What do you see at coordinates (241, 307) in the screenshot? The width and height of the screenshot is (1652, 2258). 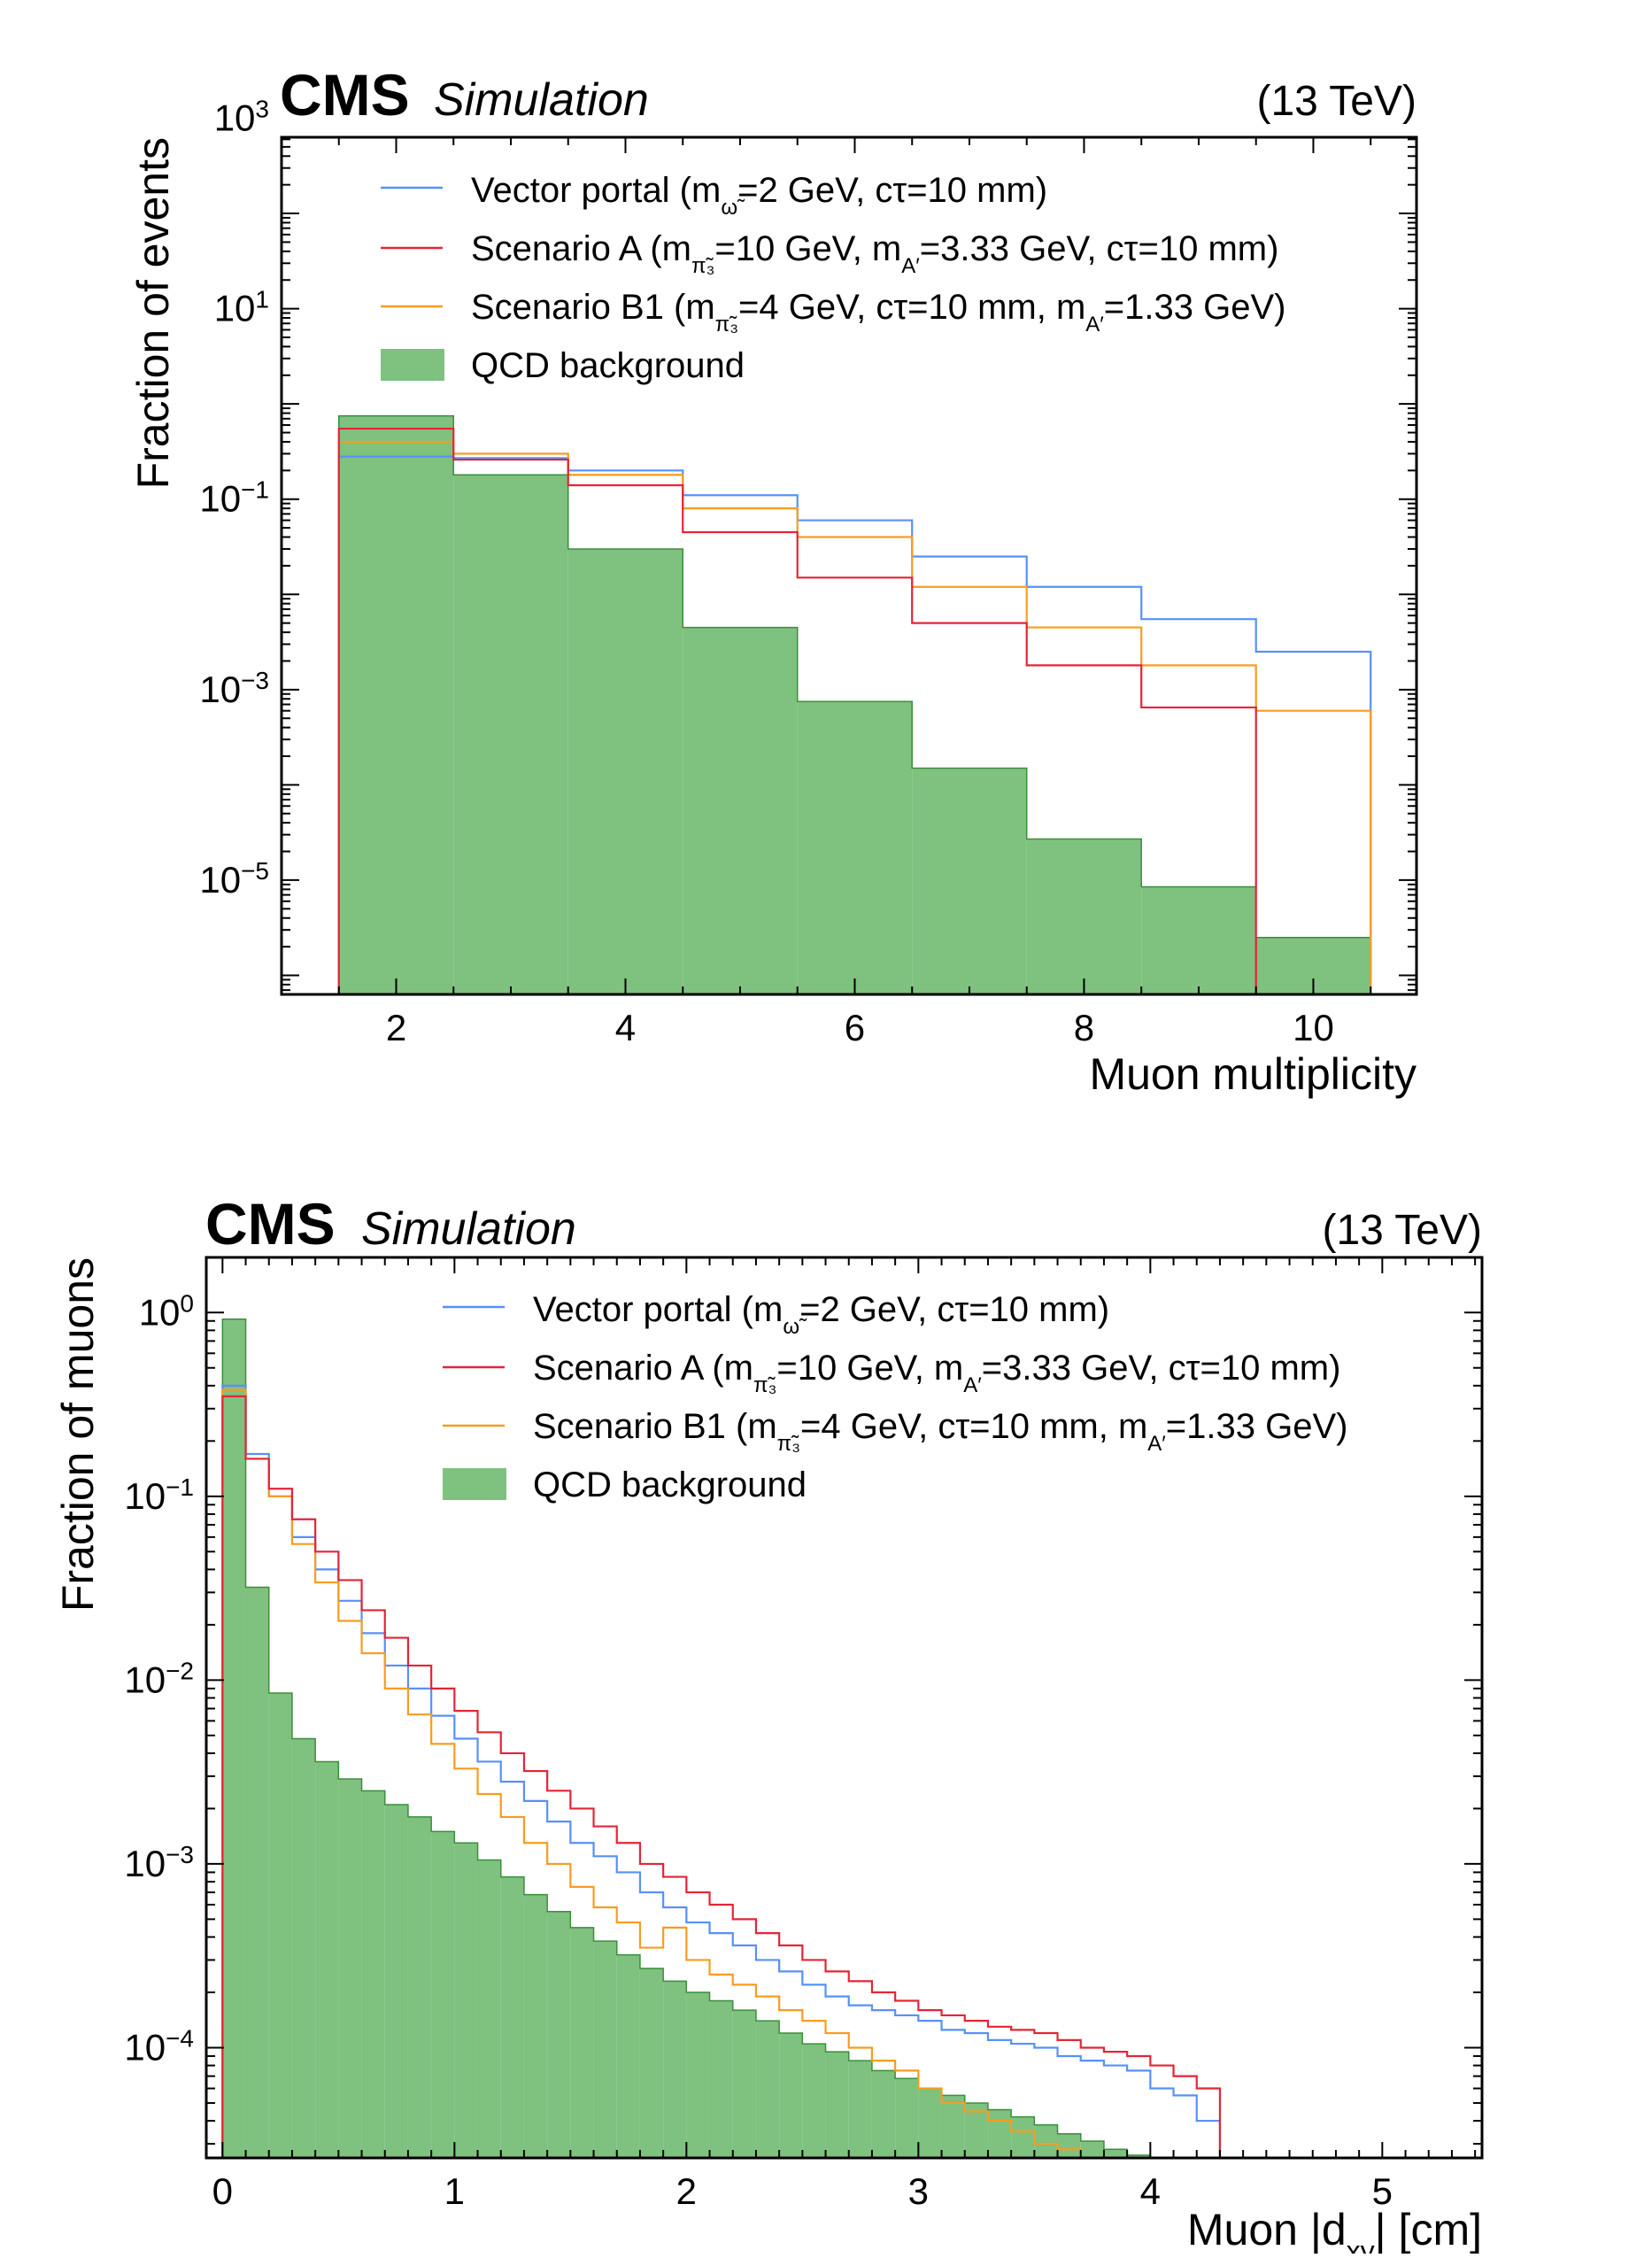 I see `y-tick-label-top: 10¹` at bounding box center [241, 307].